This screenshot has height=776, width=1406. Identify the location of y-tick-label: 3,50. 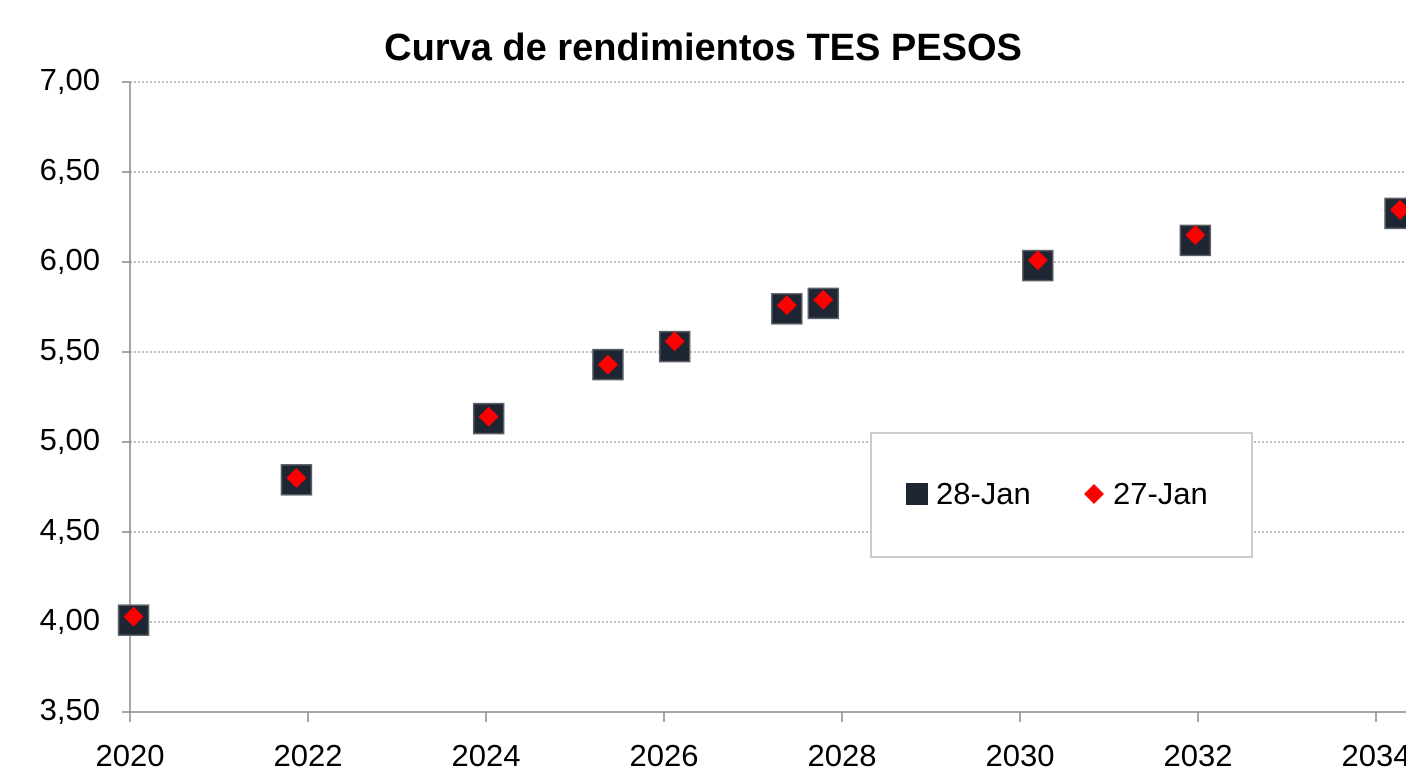
(70, 709).